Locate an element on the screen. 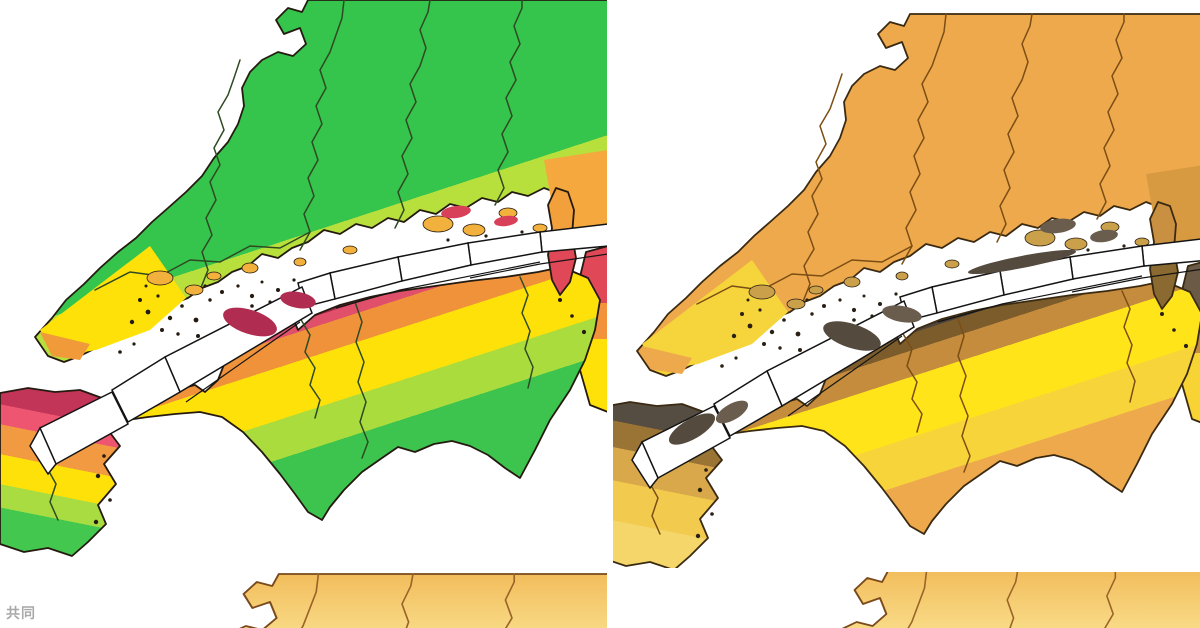 This screenshot has width=1200, height=628. map-panel-bottom-left is located at coordinates (423, 600).